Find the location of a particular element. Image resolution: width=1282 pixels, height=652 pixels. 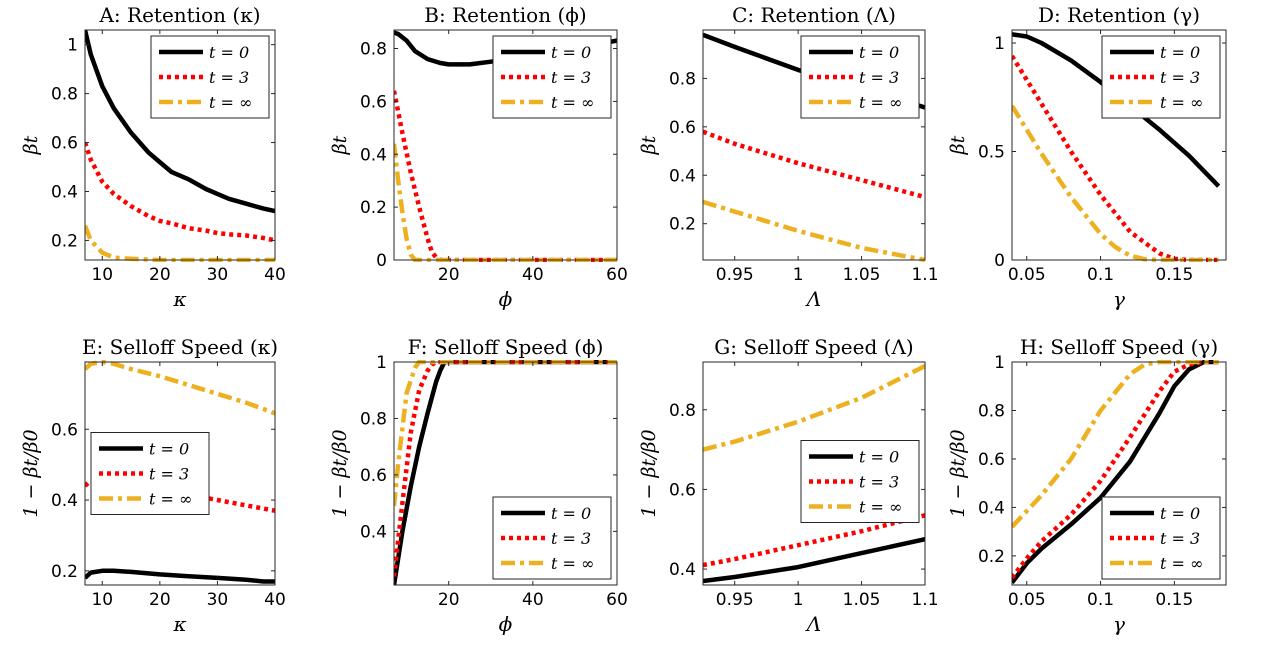

x-axis-label: γ is located at coordinates (1119, 299).